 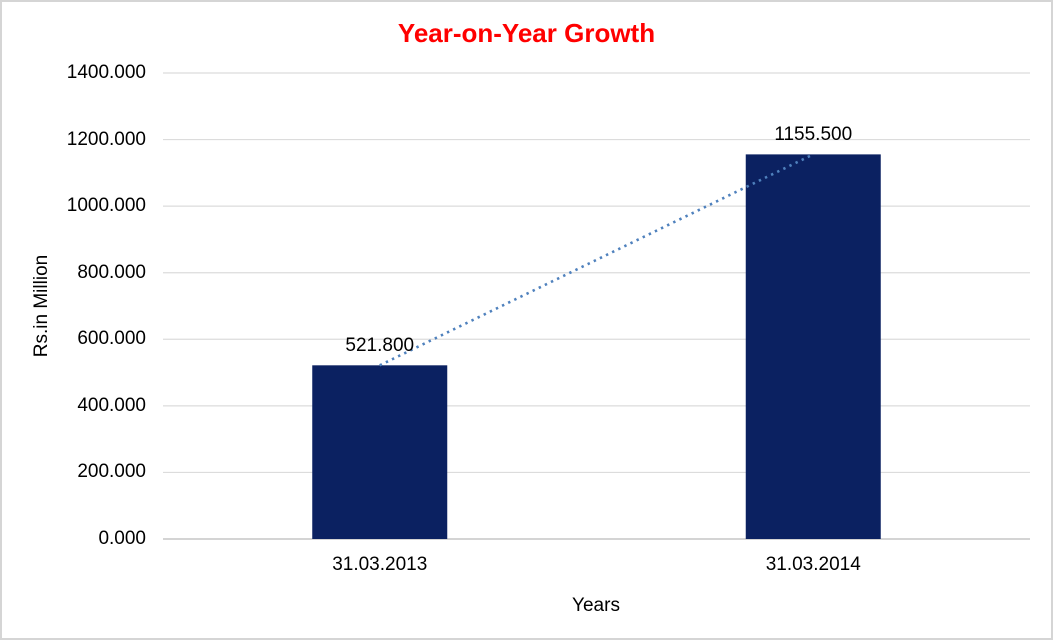 I want to click on x-category-label: 31.03.2014, so click(x=813, y=564).